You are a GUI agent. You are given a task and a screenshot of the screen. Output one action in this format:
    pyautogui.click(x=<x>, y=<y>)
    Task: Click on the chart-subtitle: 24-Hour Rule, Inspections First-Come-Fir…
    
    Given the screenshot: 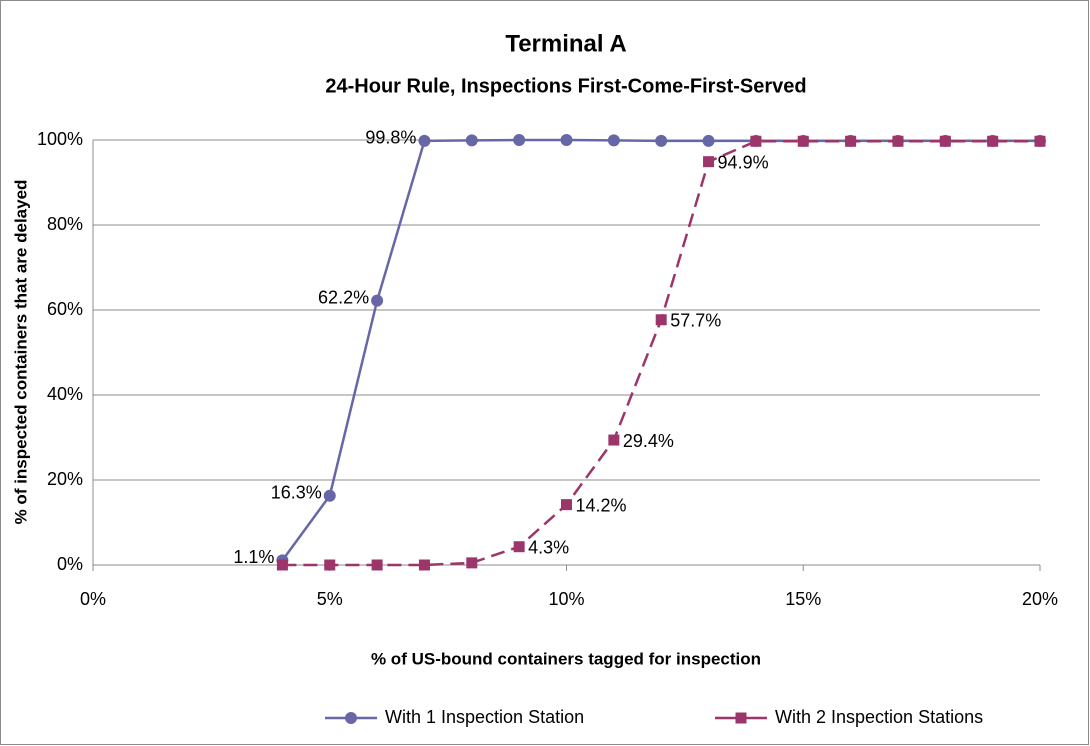 What is the action you would take?
    pyautogui.click(x=565, y=86)
    